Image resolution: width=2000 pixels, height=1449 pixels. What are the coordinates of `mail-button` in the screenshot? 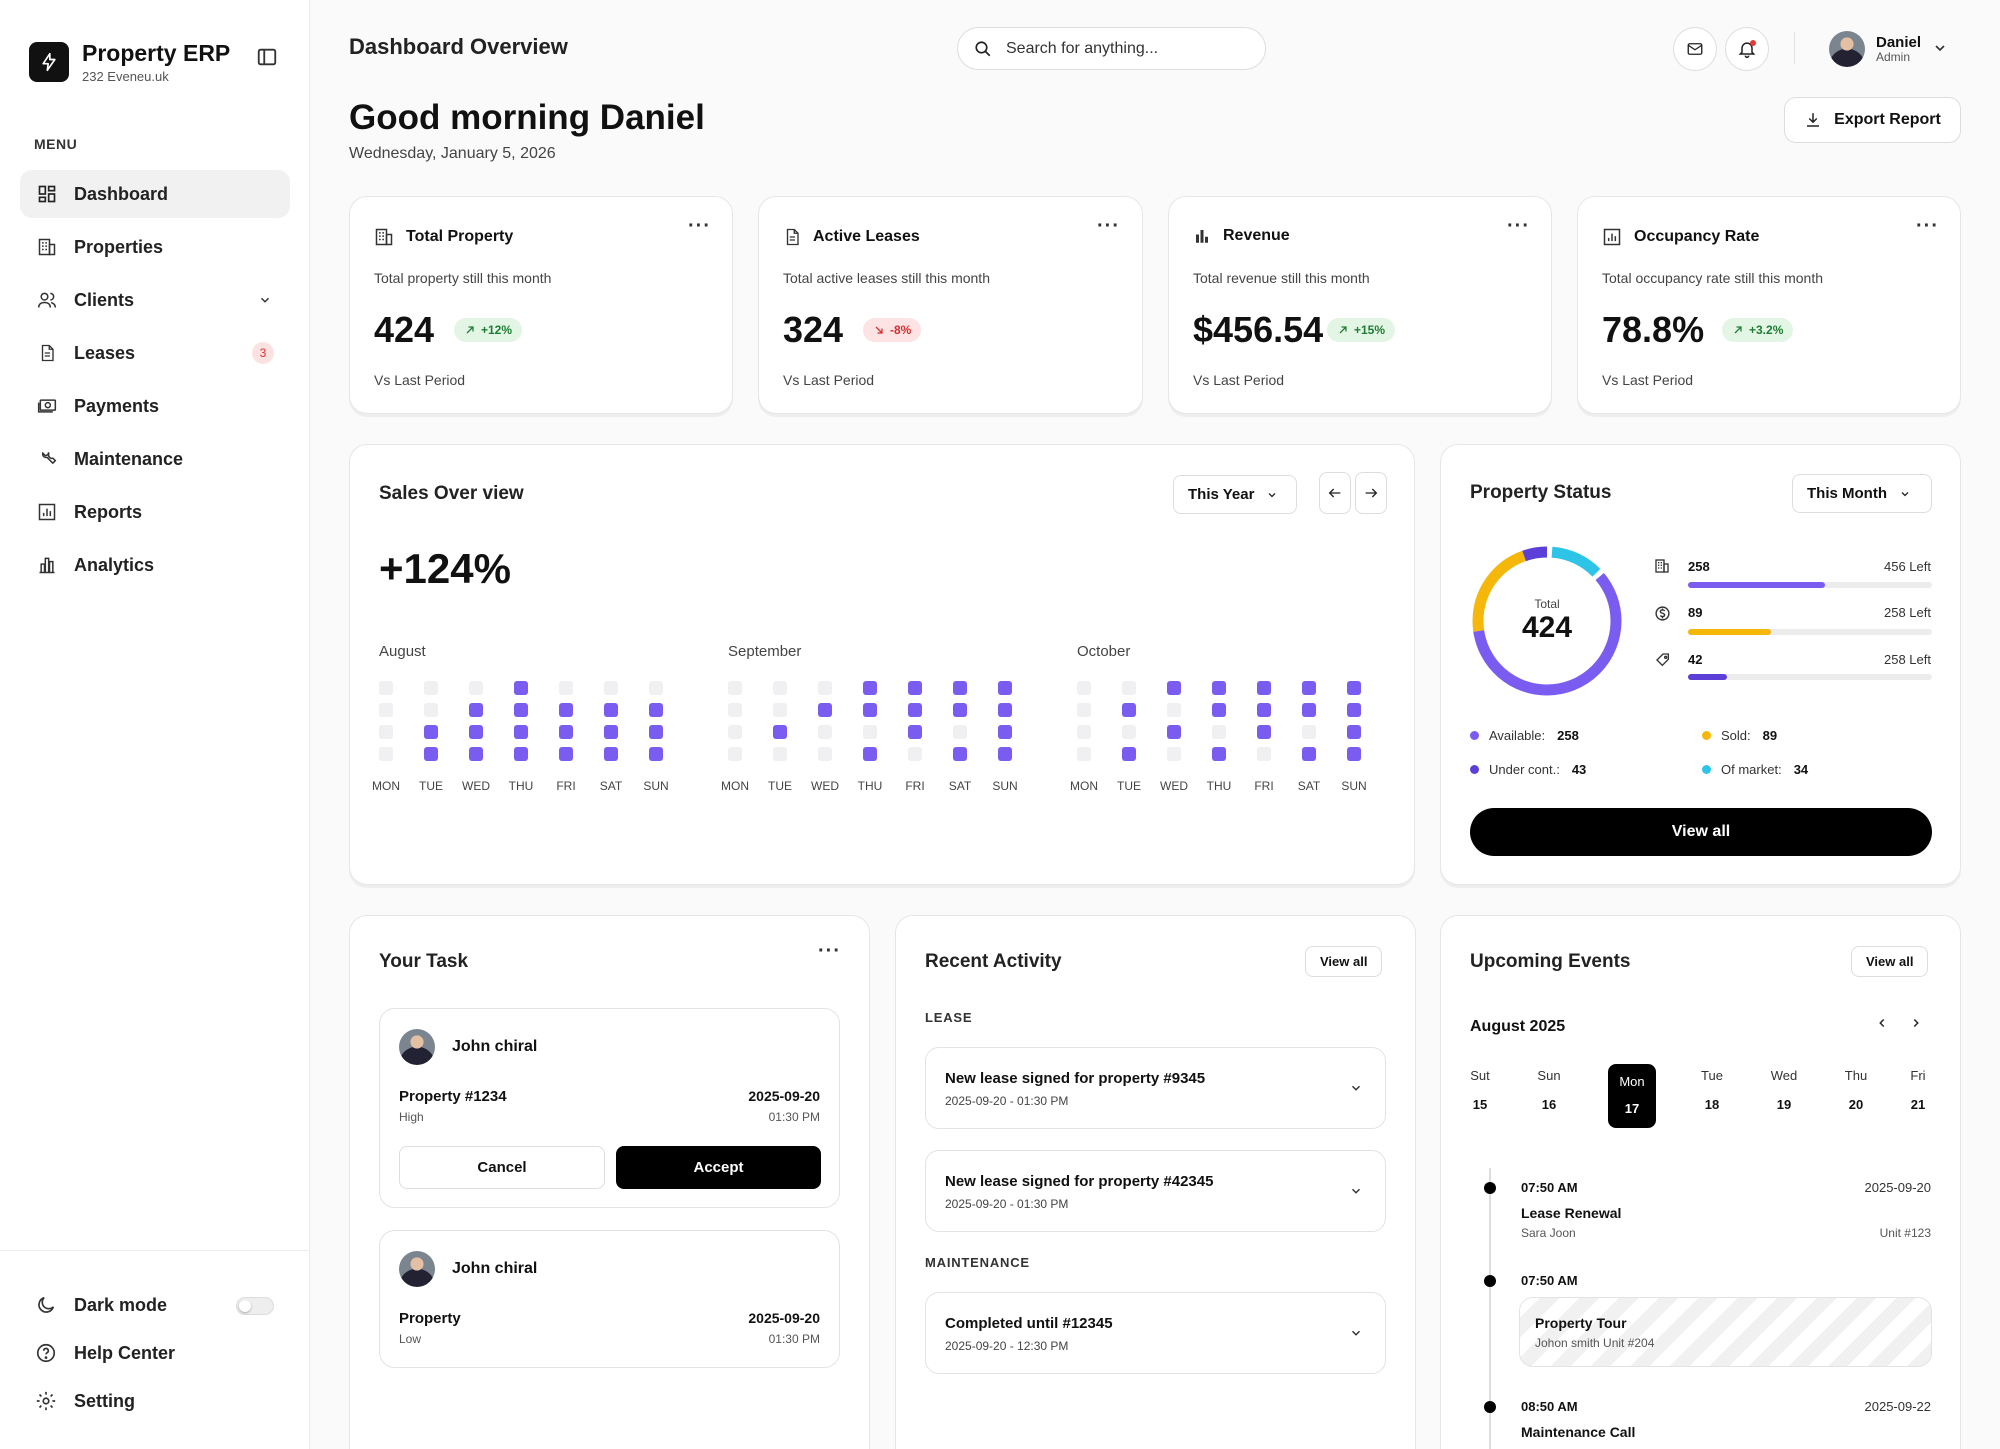 It's located at (1695, 49).